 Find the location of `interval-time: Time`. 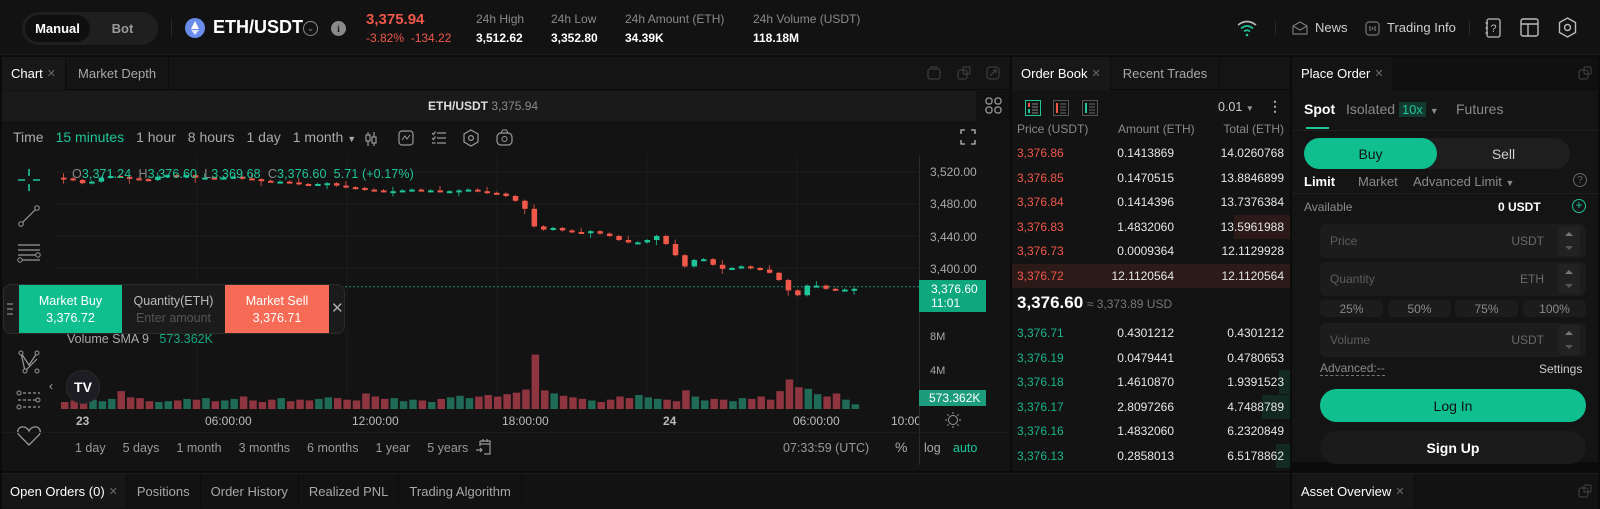

interval-time: Time is located at coordinates (28, 137).